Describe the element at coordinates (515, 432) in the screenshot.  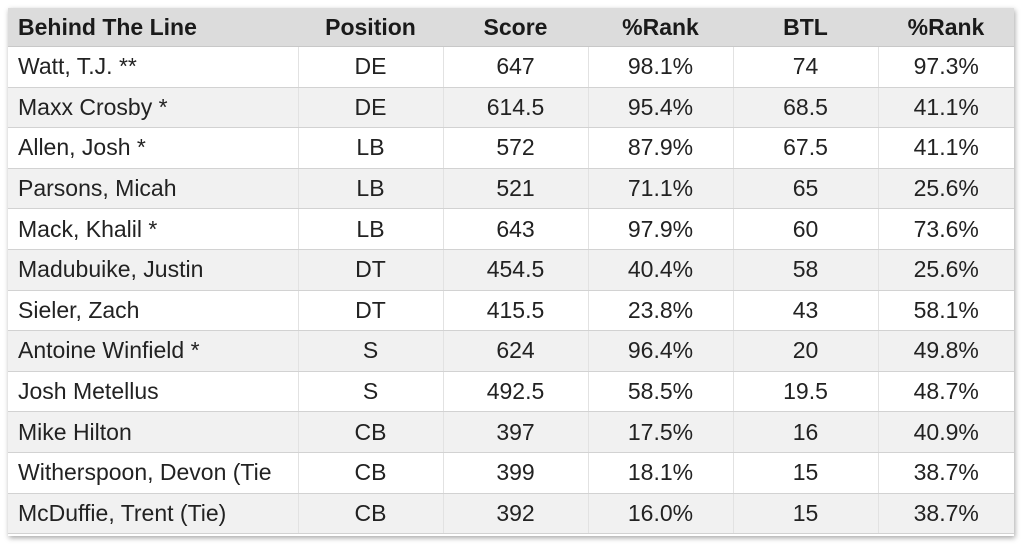
I see `cell-score: 397` at that location.